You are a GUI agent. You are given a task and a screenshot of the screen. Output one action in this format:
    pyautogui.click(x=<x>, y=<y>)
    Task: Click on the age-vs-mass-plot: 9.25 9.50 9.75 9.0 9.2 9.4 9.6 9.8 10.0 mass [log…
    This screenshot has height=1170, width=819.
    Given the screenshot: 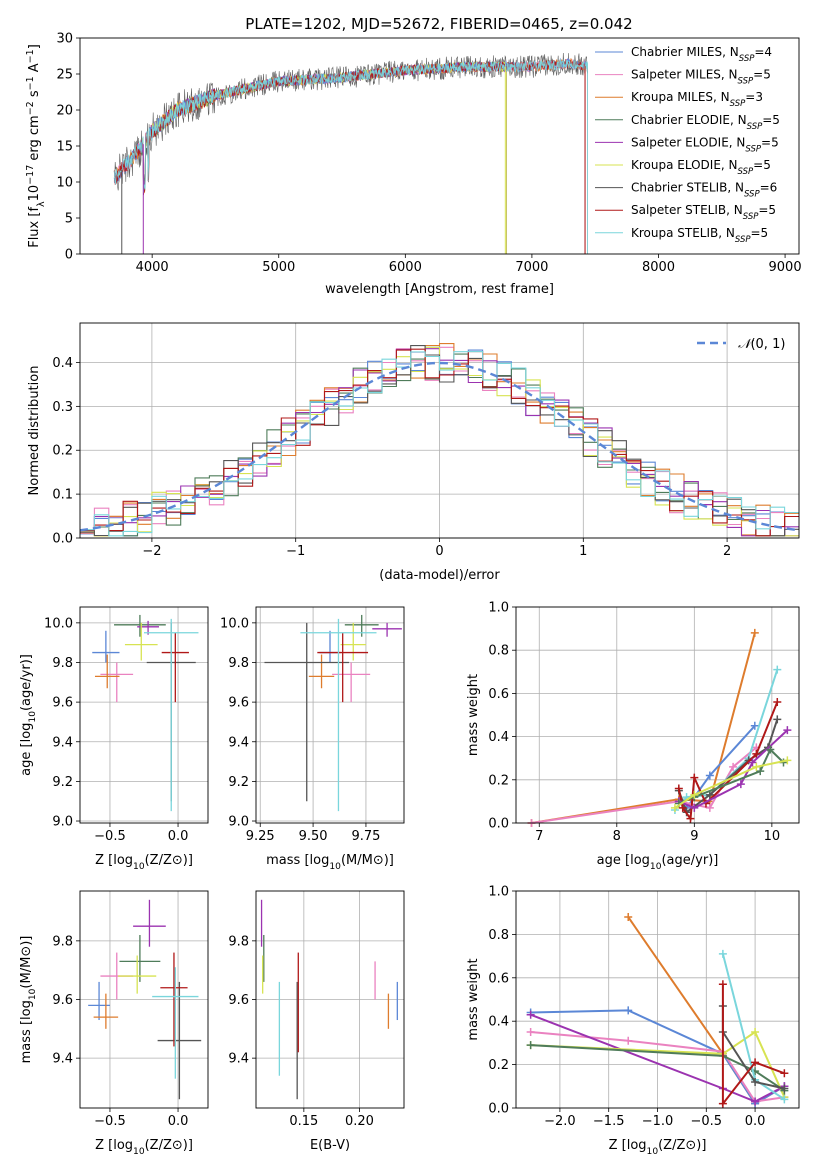 What is the action you would take?
    pyautogui.click(x=312, y=739)
    